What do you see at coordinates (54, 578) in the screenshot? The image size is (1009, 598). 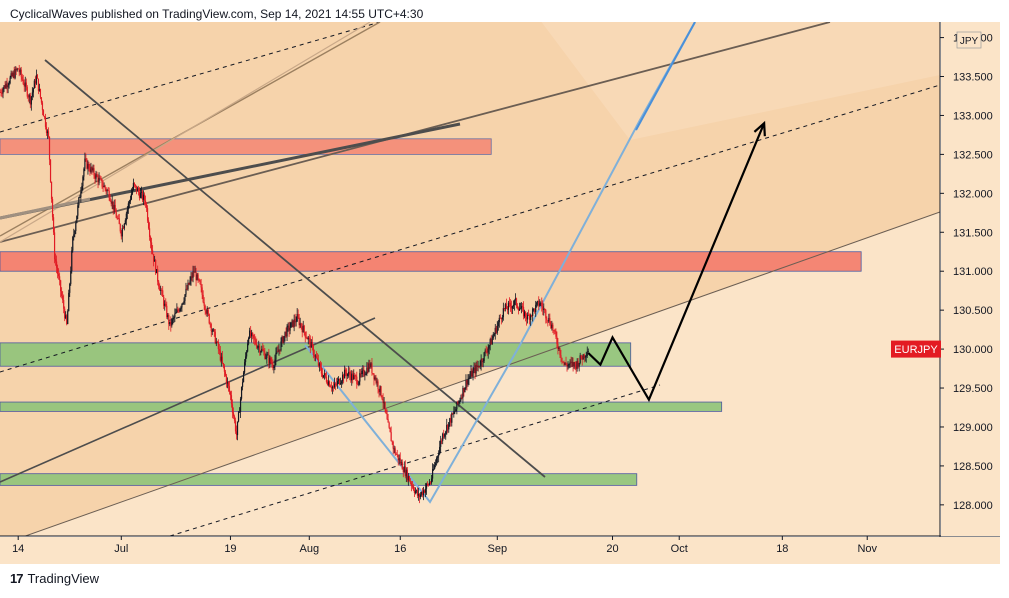 I see `tradingview-logo: 17 TradingView` at bounding box center [54, 578].